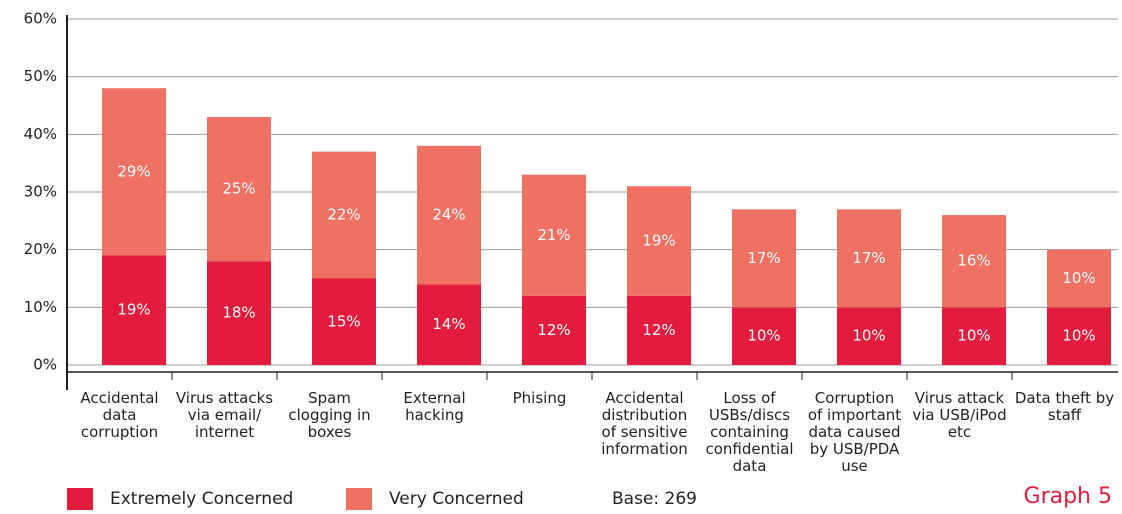  I want to click on data-label: 16%, so click(973, 261).